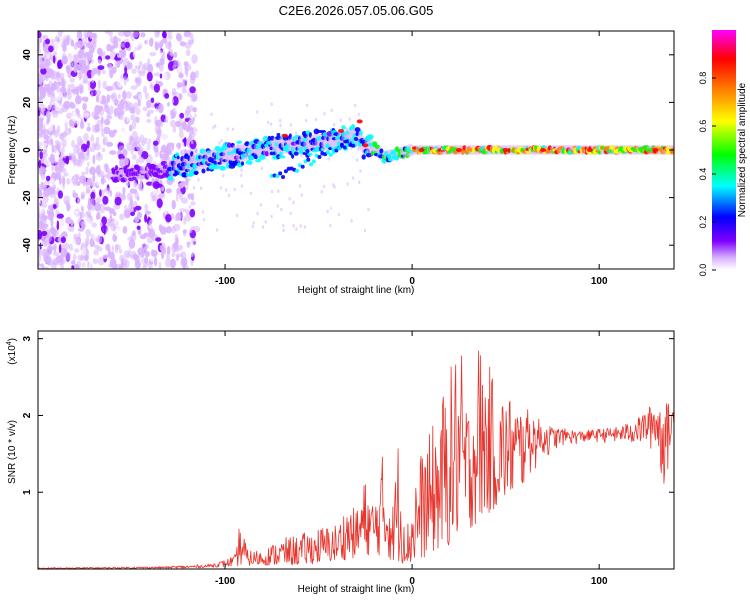  Describe the element at coordinates (12, 150) in the screenshot. I see `spectrogram-y-label: Frequency (Hz)` at that location.